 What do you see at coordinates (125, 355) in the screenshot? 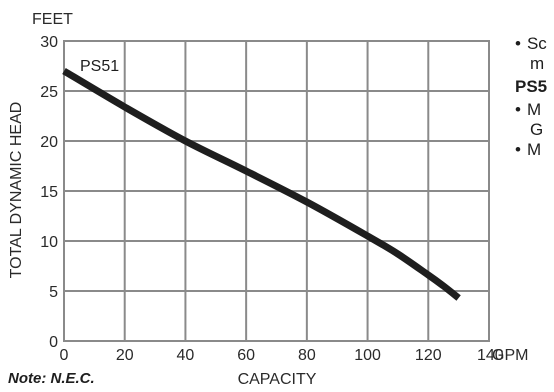
I see `x-tick-label: 20` at bounding box center [125, 355].